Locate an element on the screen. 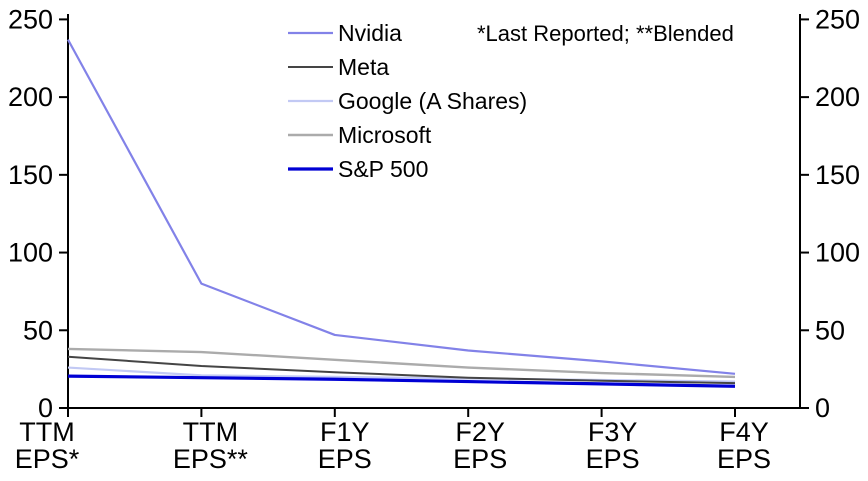 The height and width of the screenshot is (481, 868). legend-label-meta: Meta is located at coordinates (363, 67).